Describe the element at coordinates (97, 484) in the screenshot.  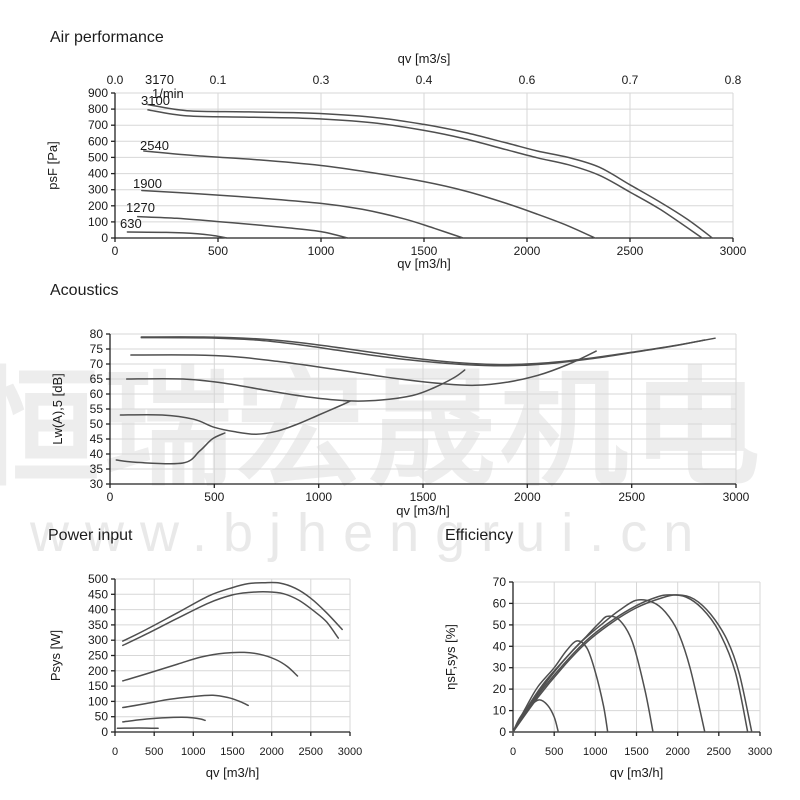
I see `y-tick-label: 30` at that location.